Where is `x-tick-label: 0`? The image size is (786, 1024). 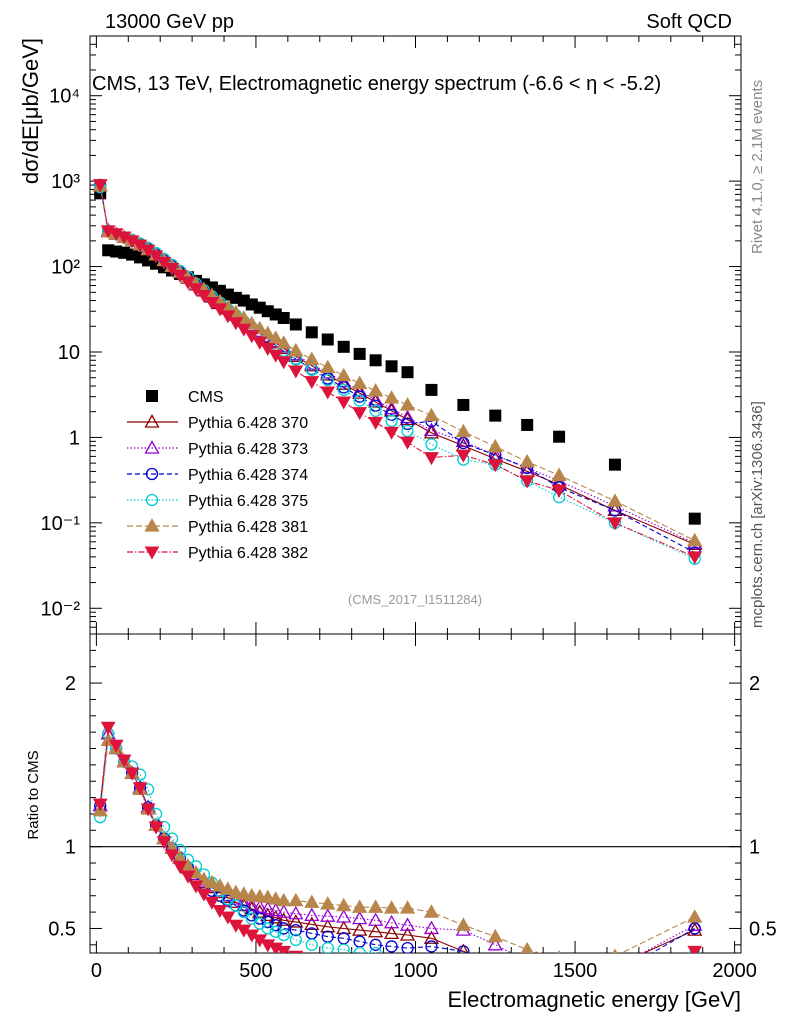 x-tick-label: 0 is located at coordinates (96, 971).